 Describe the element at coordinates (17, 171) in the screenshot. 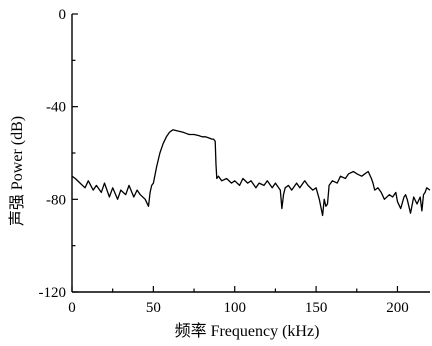

I see `y-axis-title: 声强 Power (dB)` at that location.